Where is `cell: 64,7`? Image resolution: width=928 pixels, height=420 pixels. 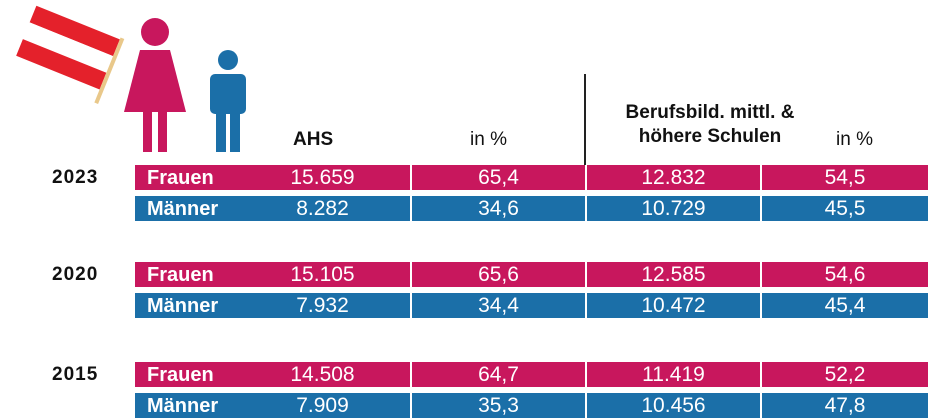 cell: 64,7 is located at coordinates (497, 374).